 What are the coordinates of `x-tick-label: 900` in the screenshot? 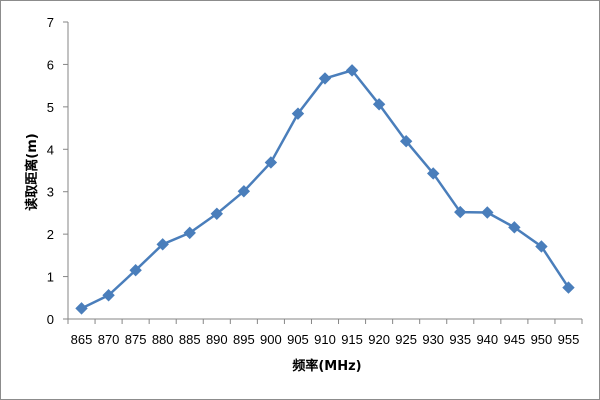 It's located at (271, 339).